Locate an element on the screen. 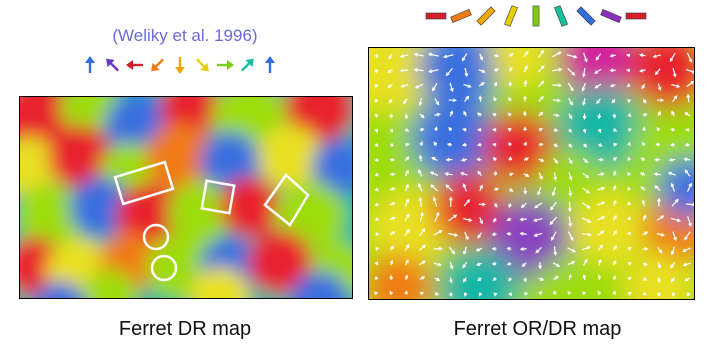 This screenshot has width=707, height=353. orientation-bar-legend is located at coordinates (536, 16).